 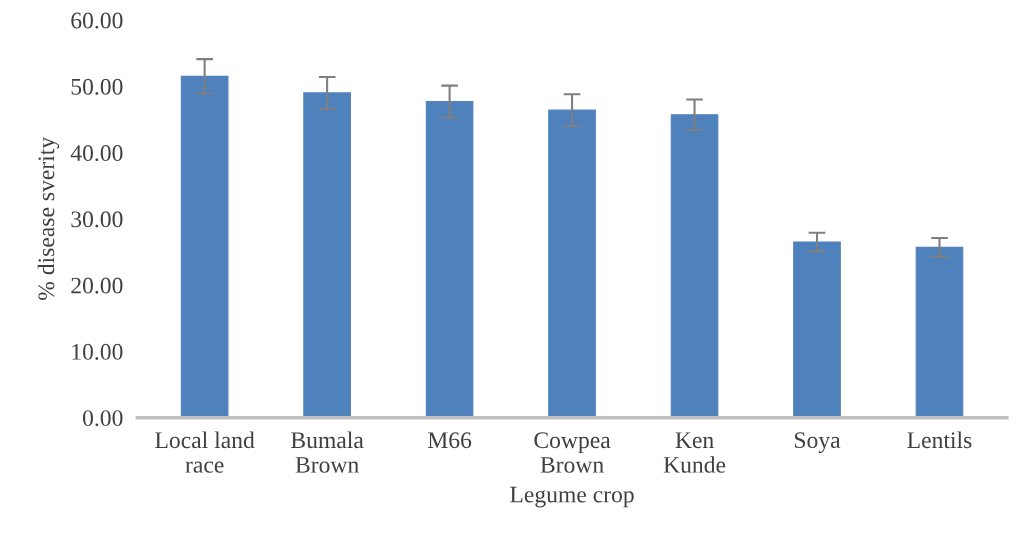 What do you see at coordinates (97, 86) in the screenshot?
I see `y-tick-label: 50.00` at bounding box center [97, 86].